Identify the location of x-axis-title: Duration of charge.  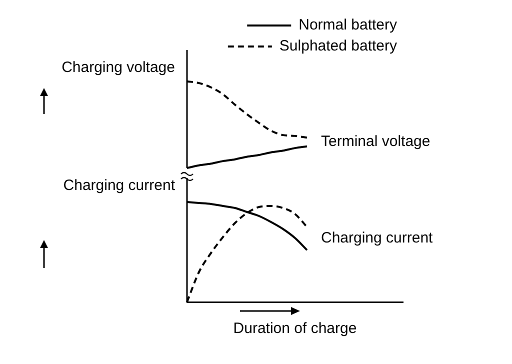
(295, 329).